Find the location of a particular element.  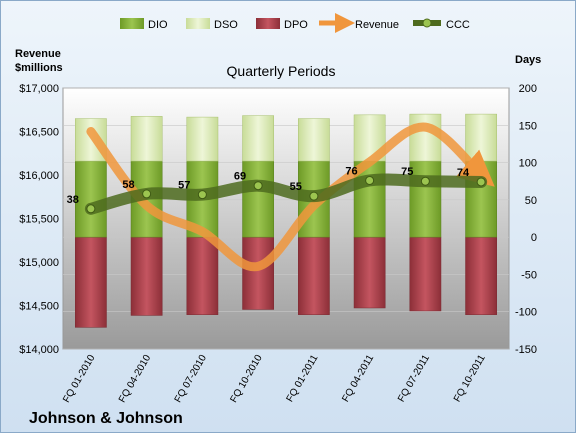

legend-label-dso: DSO is located at coordinates (226, 25).